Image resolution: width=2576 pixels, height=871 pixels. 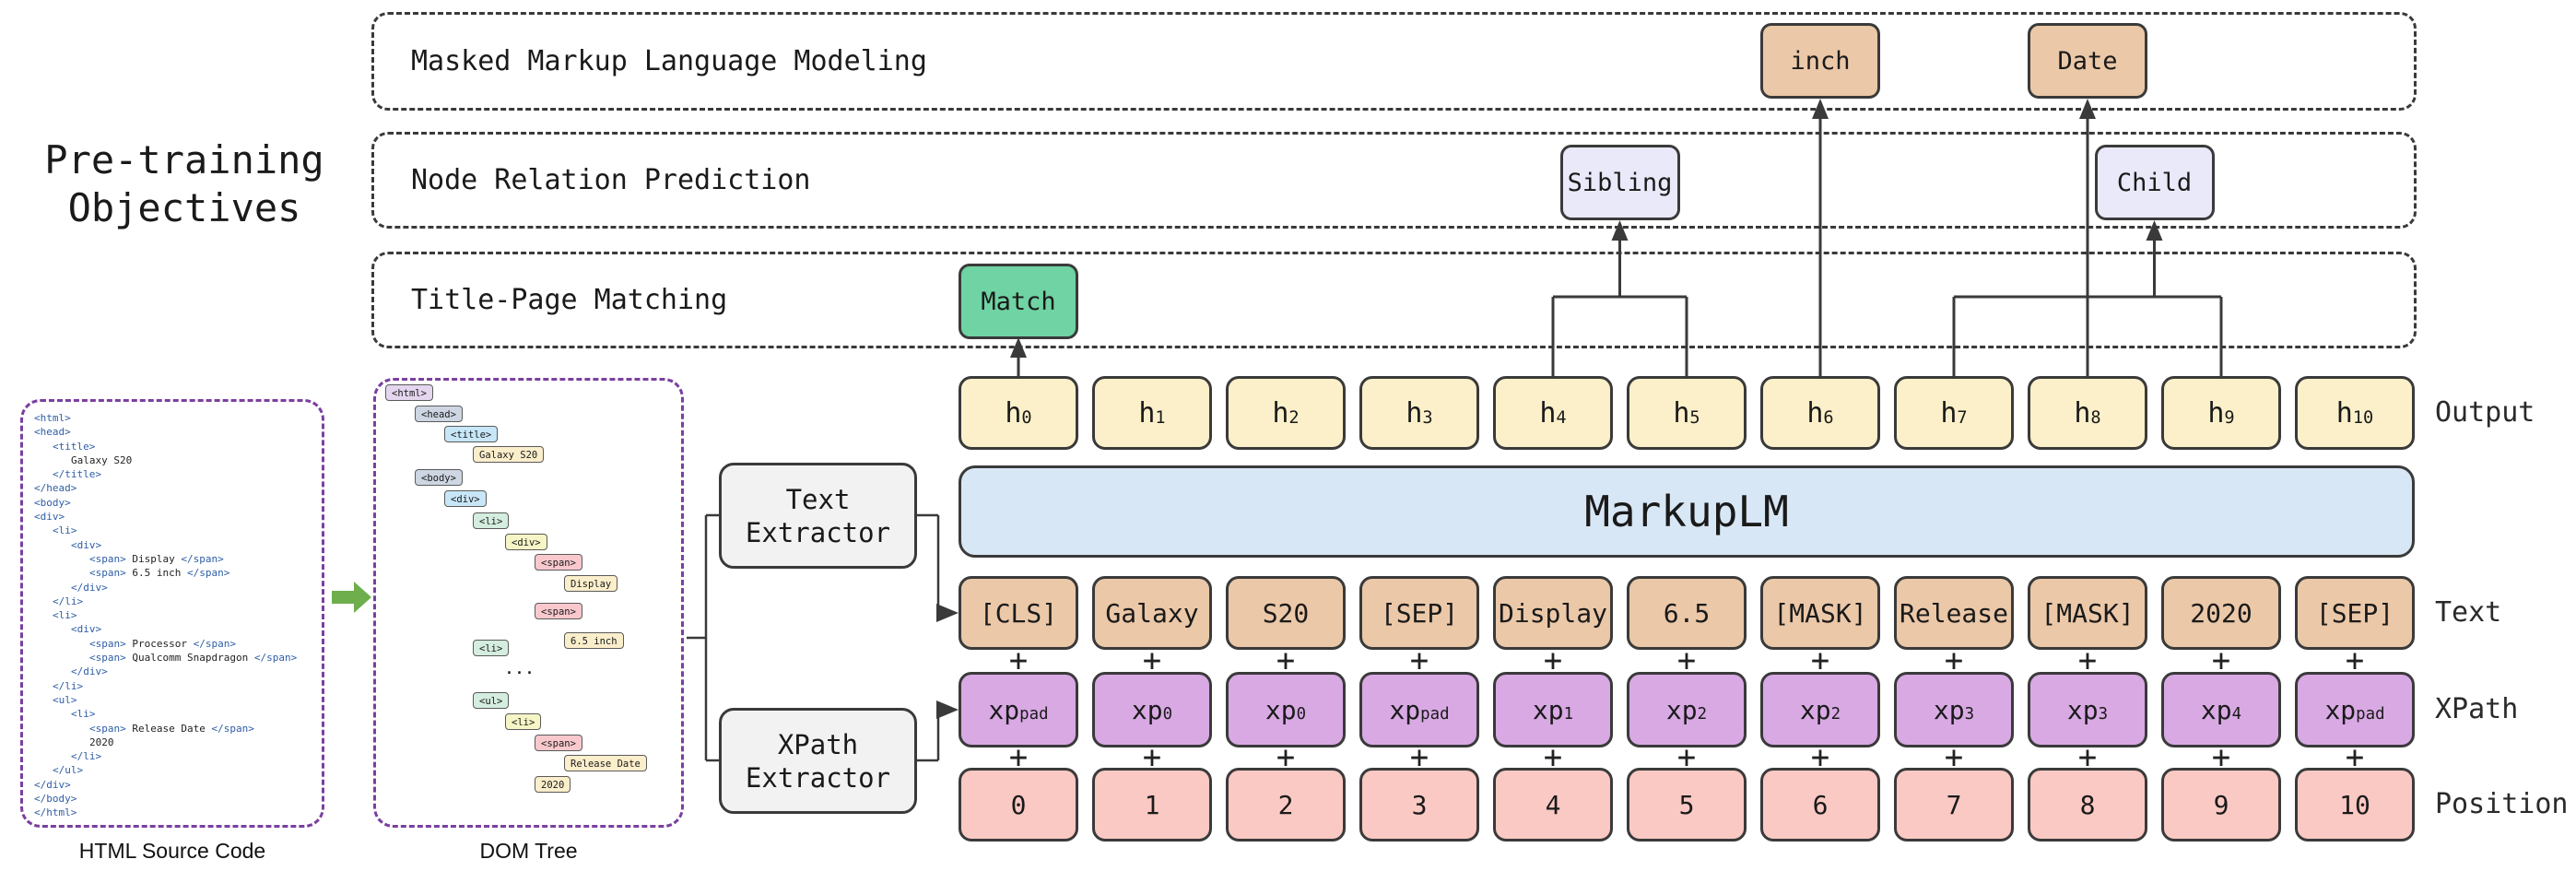 What do you see at coordinates (1553, 613) in the screenshot?
I see `text-box-4: Display` at bounding box center [1553, 613].